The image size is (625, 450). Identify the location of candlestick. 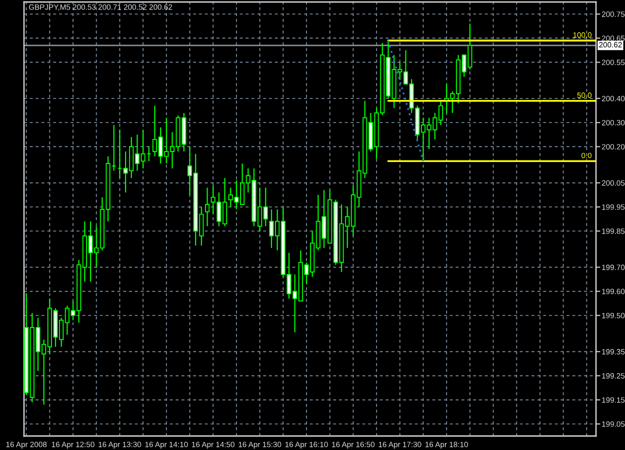
(207, 207).